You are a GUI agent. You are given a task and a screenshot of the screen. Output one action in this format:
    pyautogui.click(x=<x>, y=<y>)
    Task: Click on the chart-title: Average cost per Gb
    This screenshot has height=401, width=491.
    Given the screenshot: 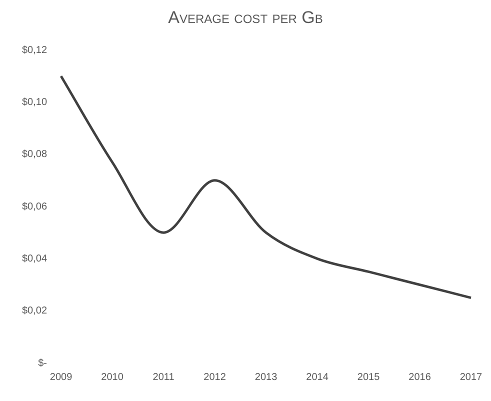 What is the action you would take?
    pyautogui.click(x=245, y=18)
    